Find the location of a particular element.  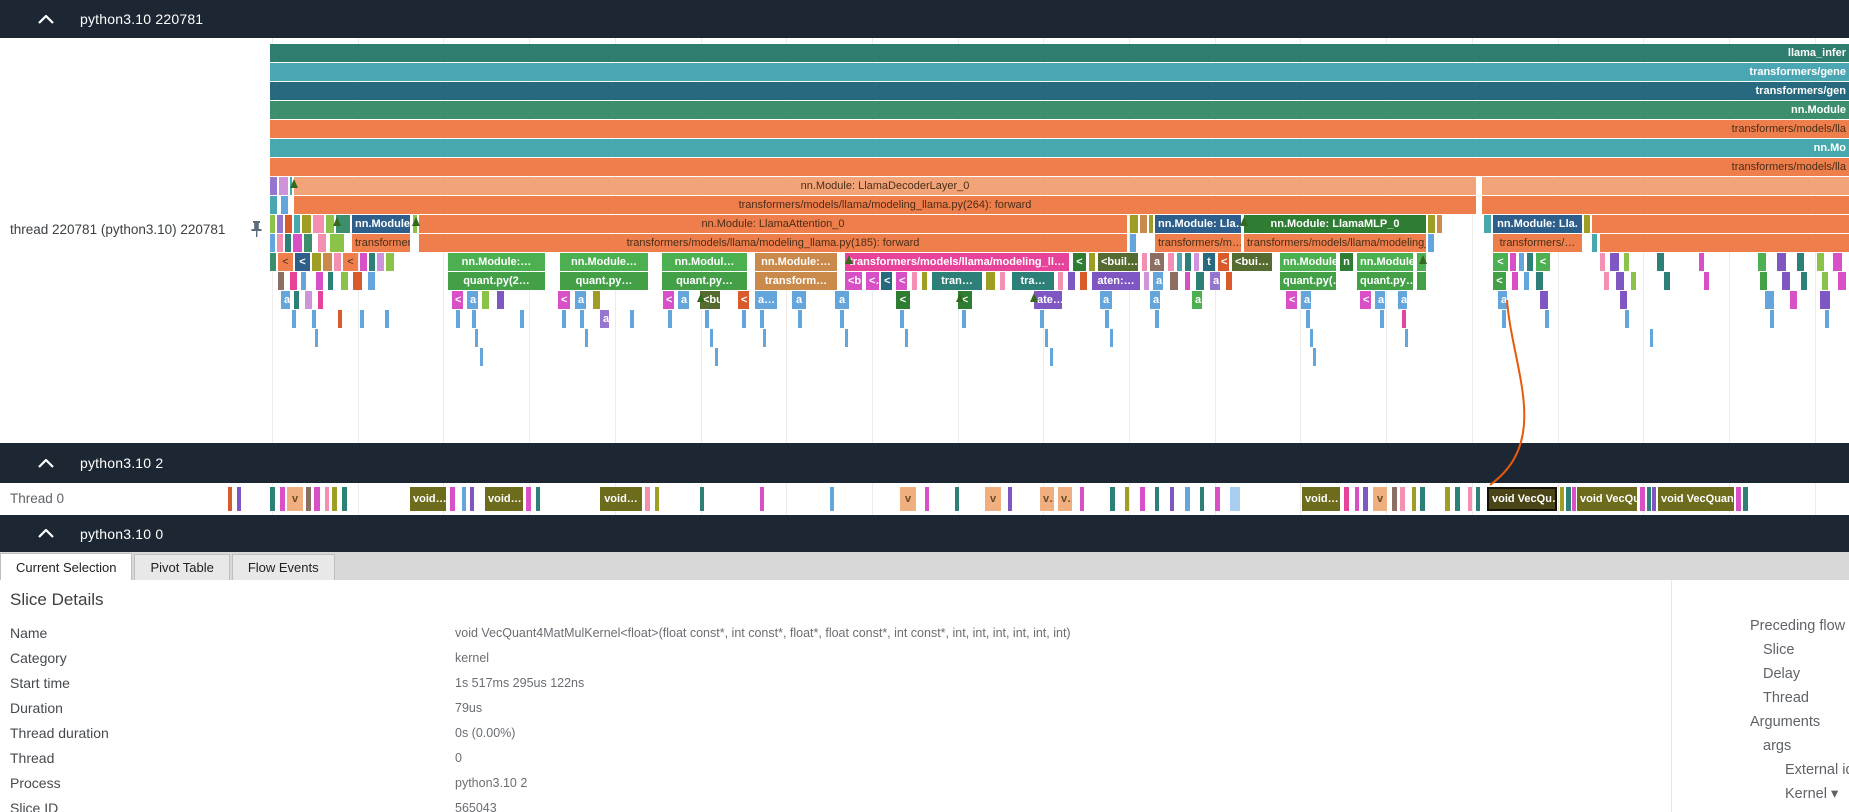

flame-slice: n is located at coordinates (1346, 262).